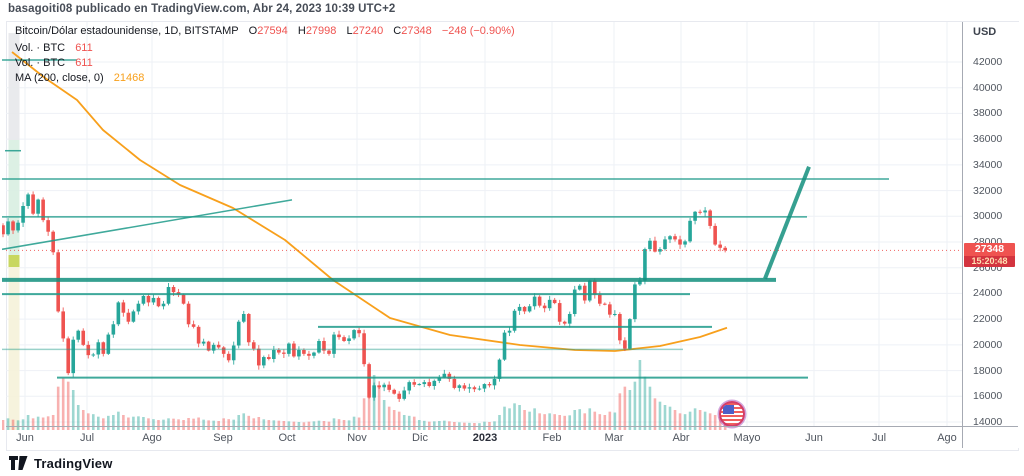 Image resolution: width=1024 pixels, height=476 pixels. I want to click on price-axis-label: 16000, so click(988, 396).